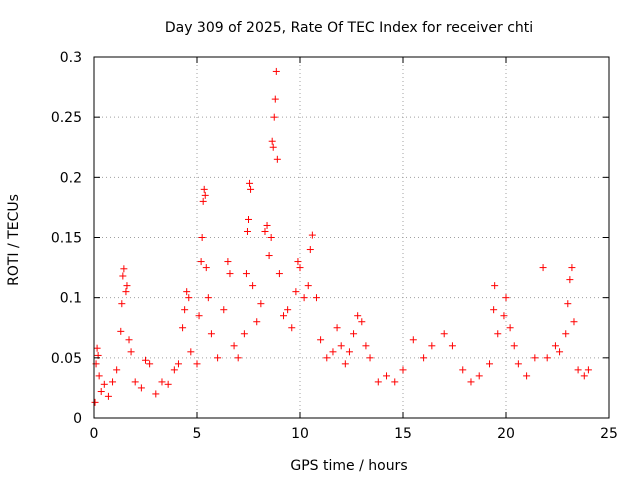 This screenshot has width=640, height=480. Describe the element at coordinates (71, 299) in the screenshot. I see `y-tick-label: 0.1` at that location.